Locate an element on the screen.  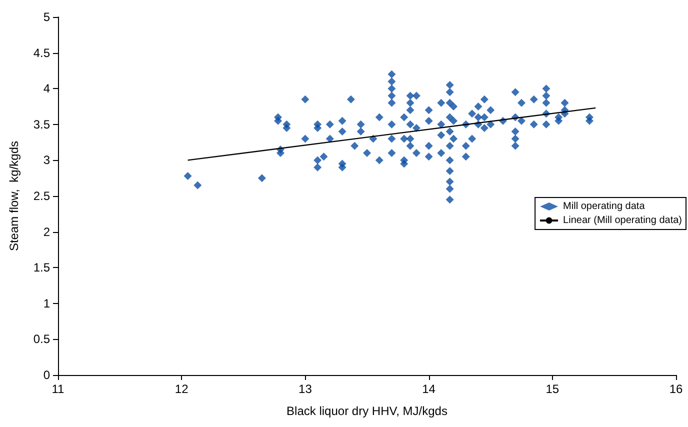
y-tick-label: 3 is located at coordinates (46, 160).